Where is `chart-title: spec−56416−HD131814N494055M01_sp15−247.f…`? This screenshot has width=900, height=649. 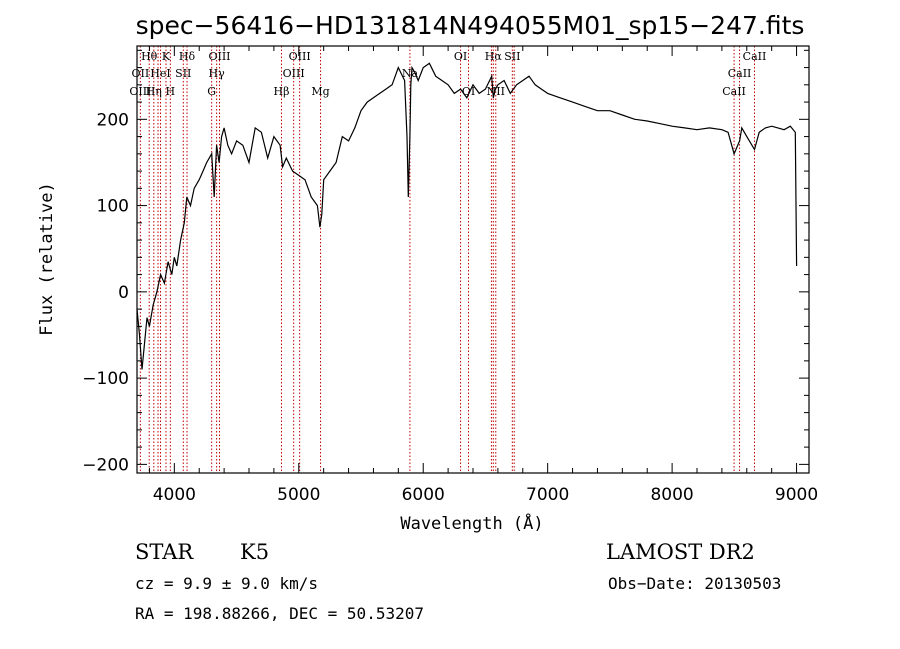 chart-title: spec−56416−HD131814N494055M01_sp15−247.f… is located at coordinates (470, 25).